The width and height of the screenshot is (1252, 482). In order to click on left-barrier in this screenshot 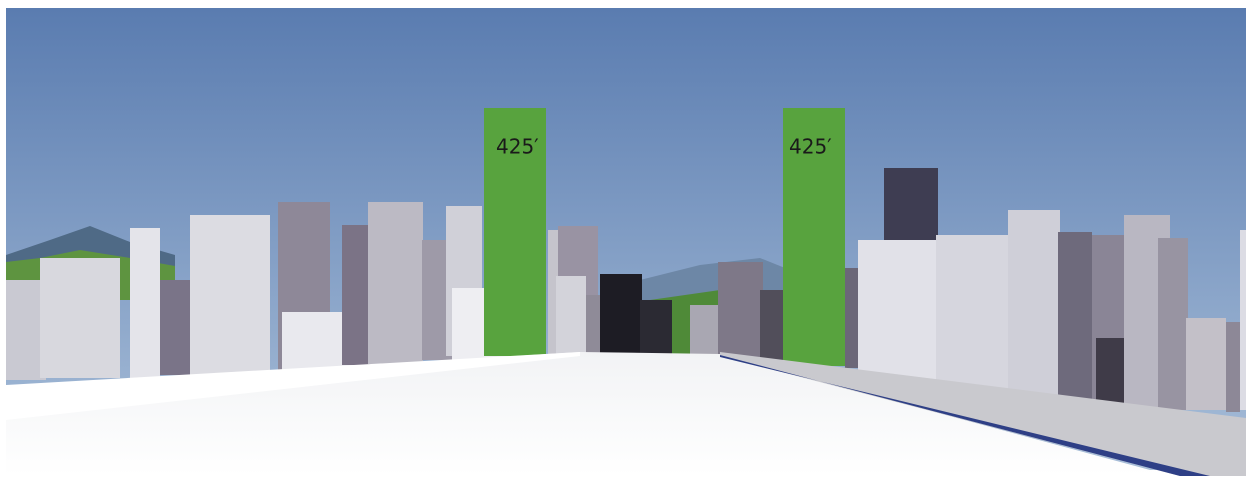, I will do `click(293, 386)`.